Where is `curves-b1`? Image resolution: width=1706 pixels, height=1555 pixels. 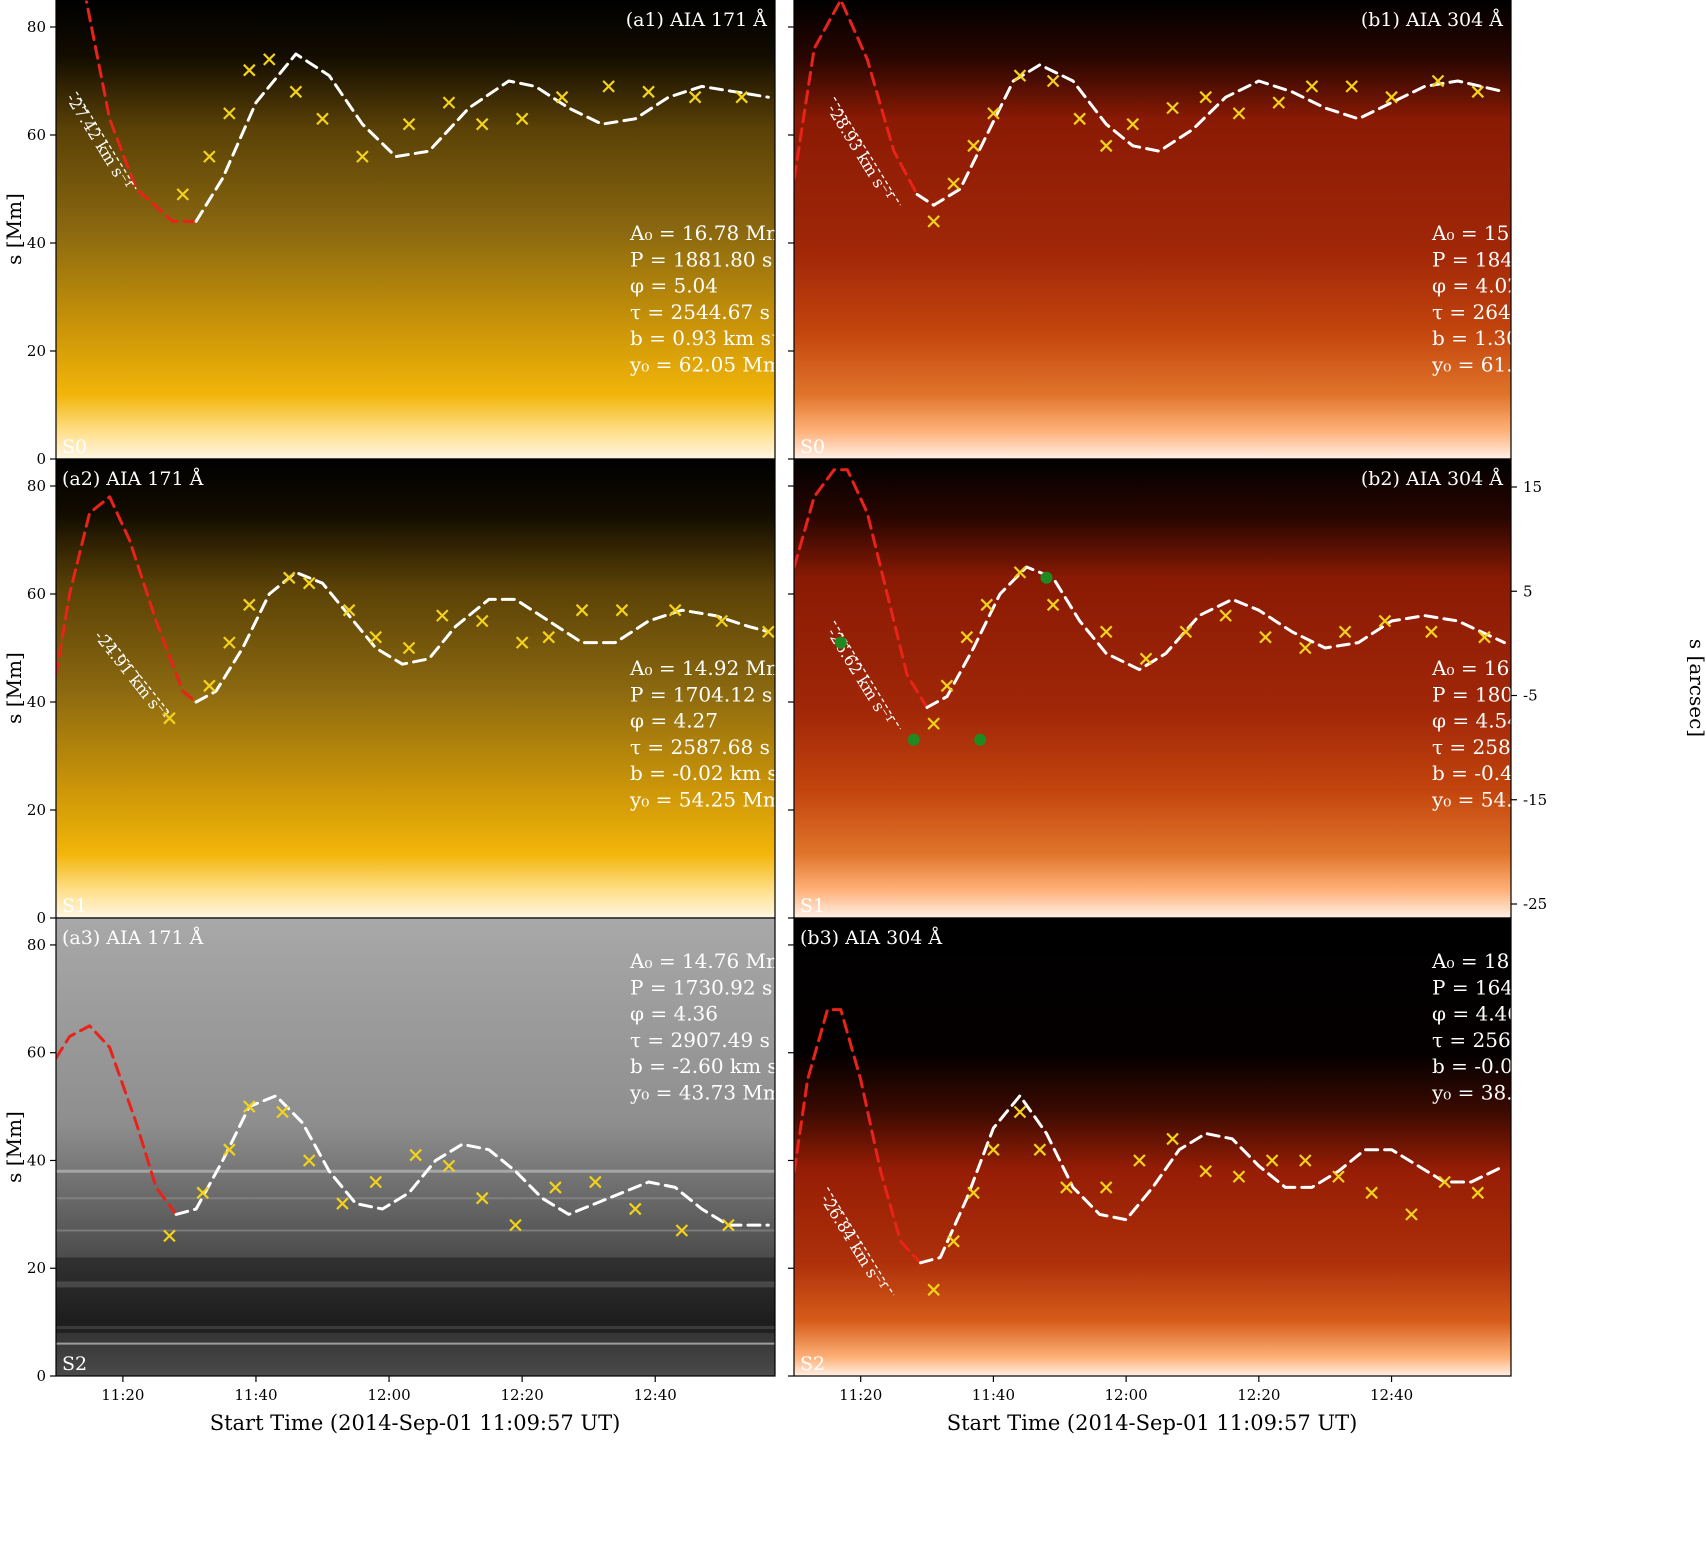
curves-b1 is located at coordinates (1150, 103).